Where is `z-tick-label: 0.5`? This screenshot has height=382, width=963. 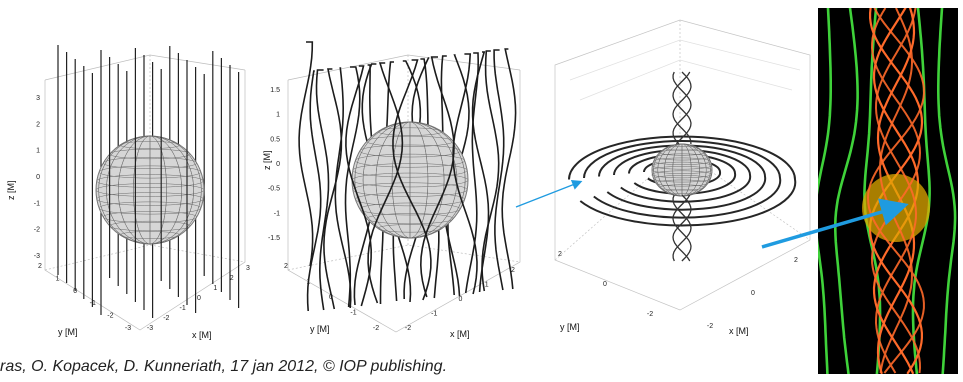
z-tick-label: 0.5 is located at coordinates (275, 139).